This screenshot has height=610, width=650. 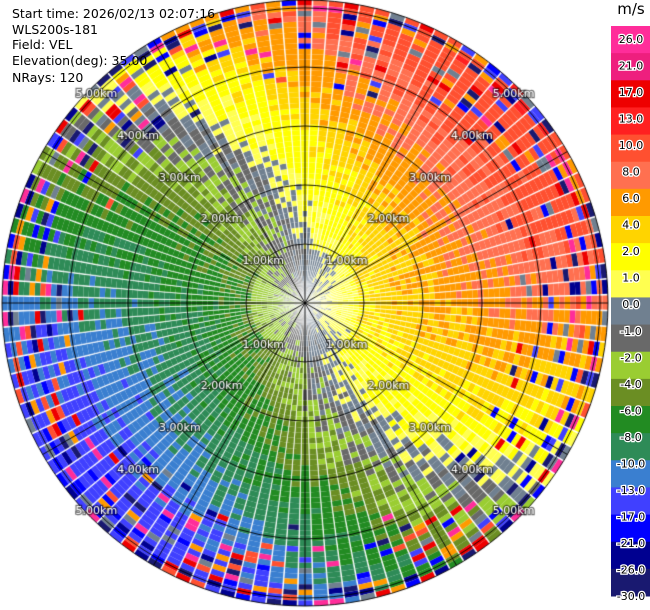 What do you see at coordinates (631, 596) in the screenshot?
I see `colorbar-tick-label: -30.0` at bounding box center [631, 596].